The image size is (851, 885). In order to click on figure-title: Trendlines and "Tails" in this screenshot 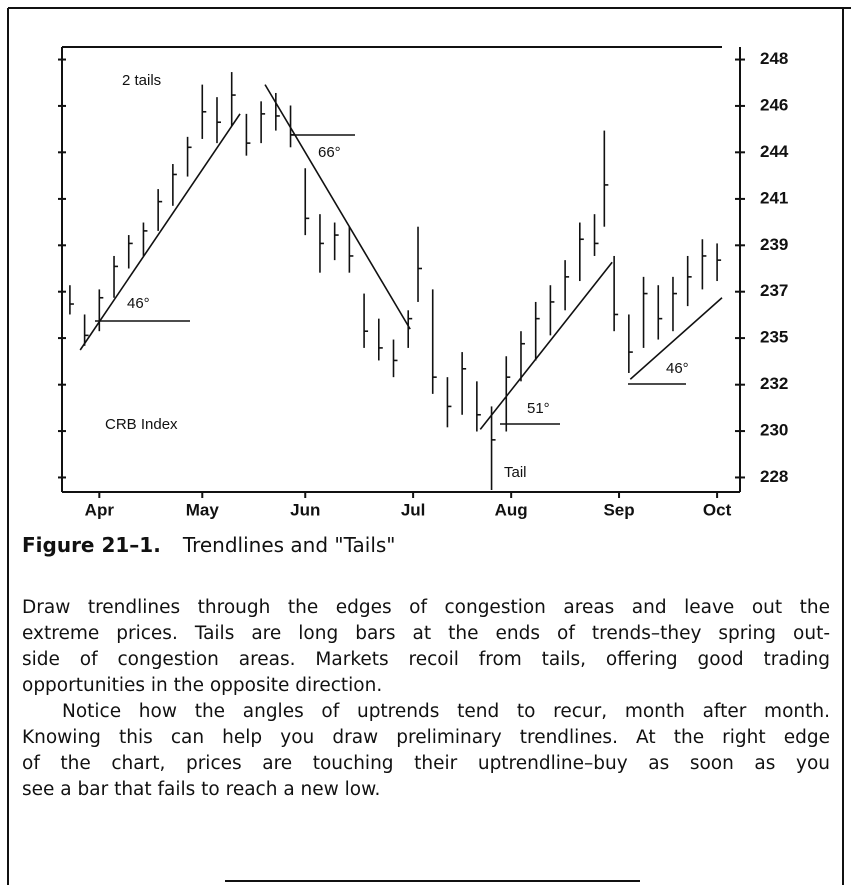, I will do `click(289, 545)`.